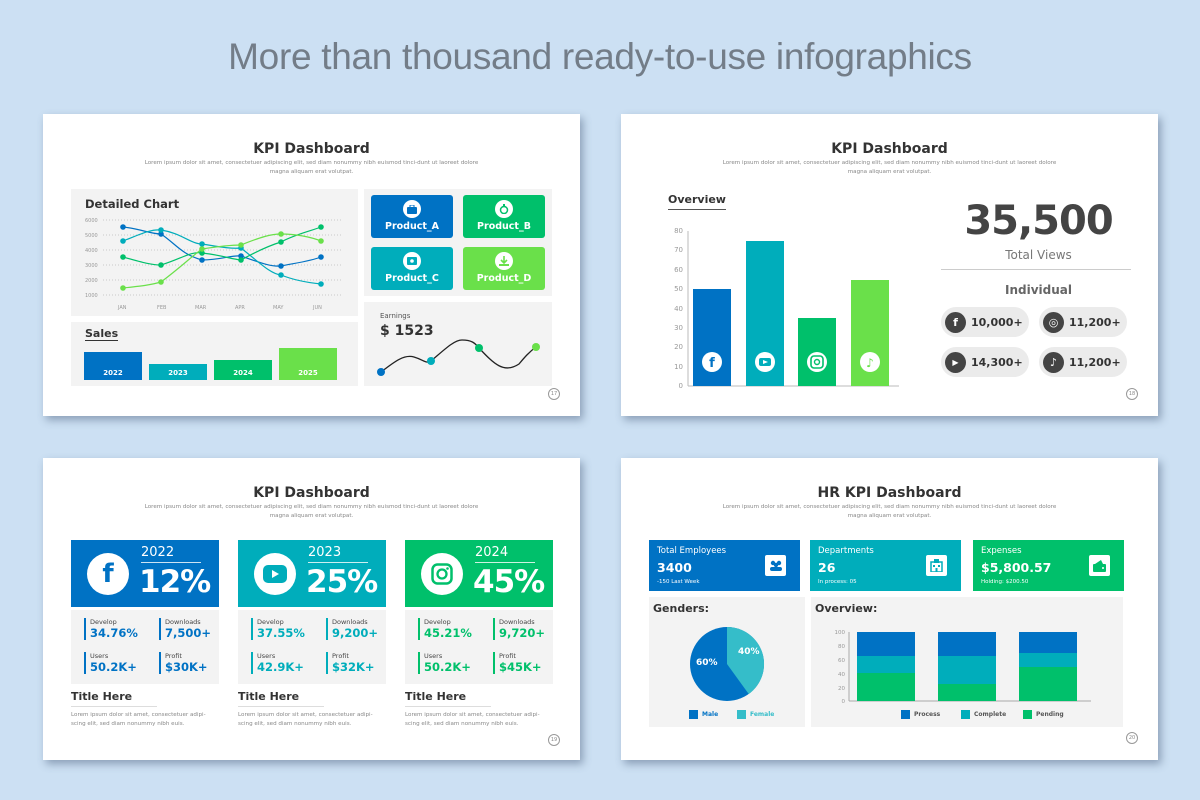 The height and width of the screenshot is (800, 1200). I want to click on stat-users: Users 50.2K+, so click(110, 663).